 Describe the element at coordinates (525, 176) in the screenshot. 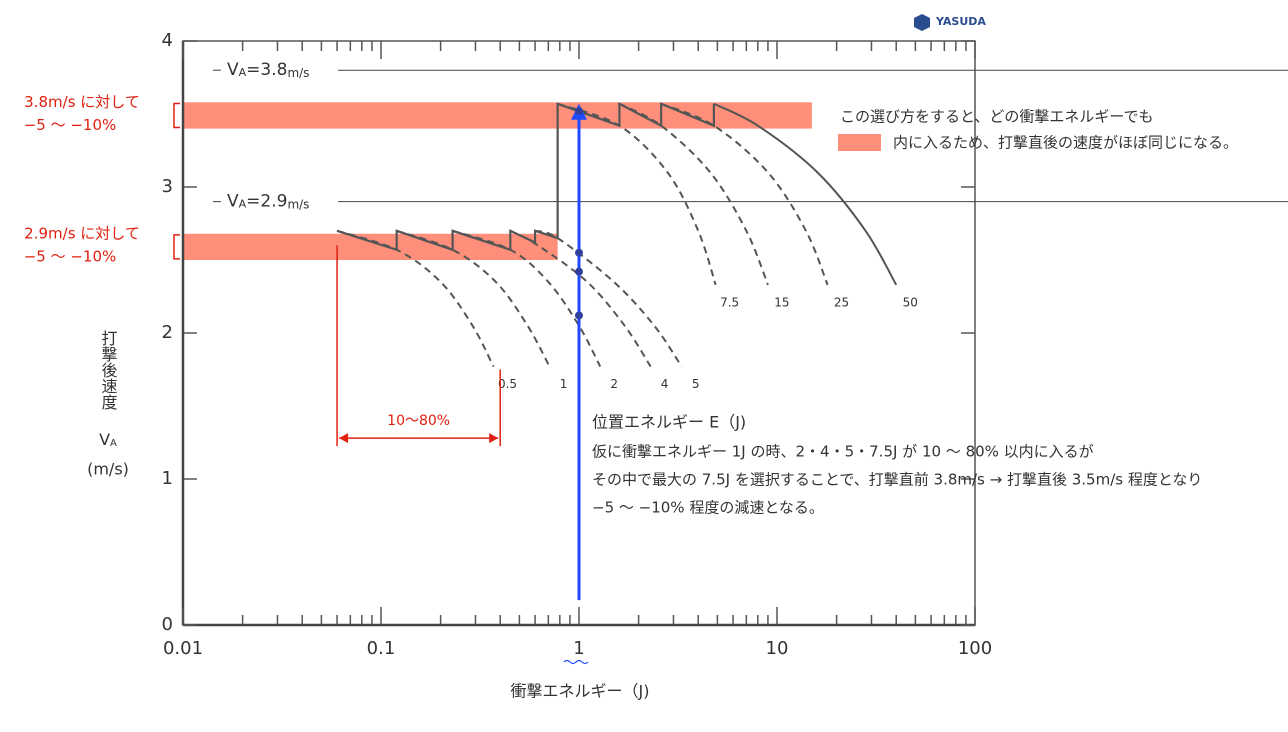

I see `envelope` at that location.